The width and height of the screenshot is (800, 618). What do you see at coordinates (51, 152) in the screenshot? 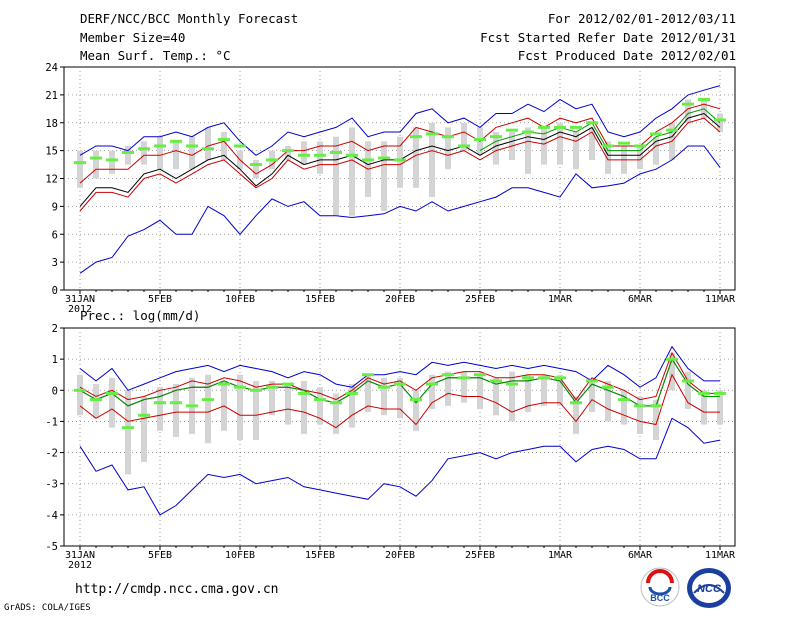
I see `y-tick-label: 15` at bounding box center [51, 152].